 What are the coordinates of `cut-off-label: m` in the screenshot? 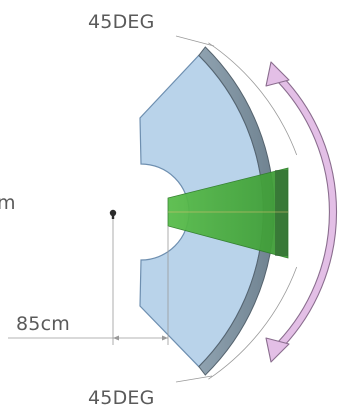 It's located at (8, 203).